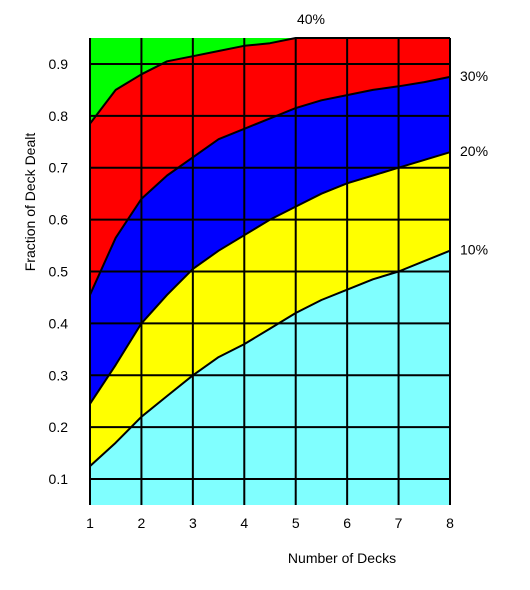 The image size is (530, 590). What do you see at coordinates (270, 523) in the screenshot?
I see `x-tick-labels: 1 2 3 4 5 6 7 8` at bounding box center [270, 523].